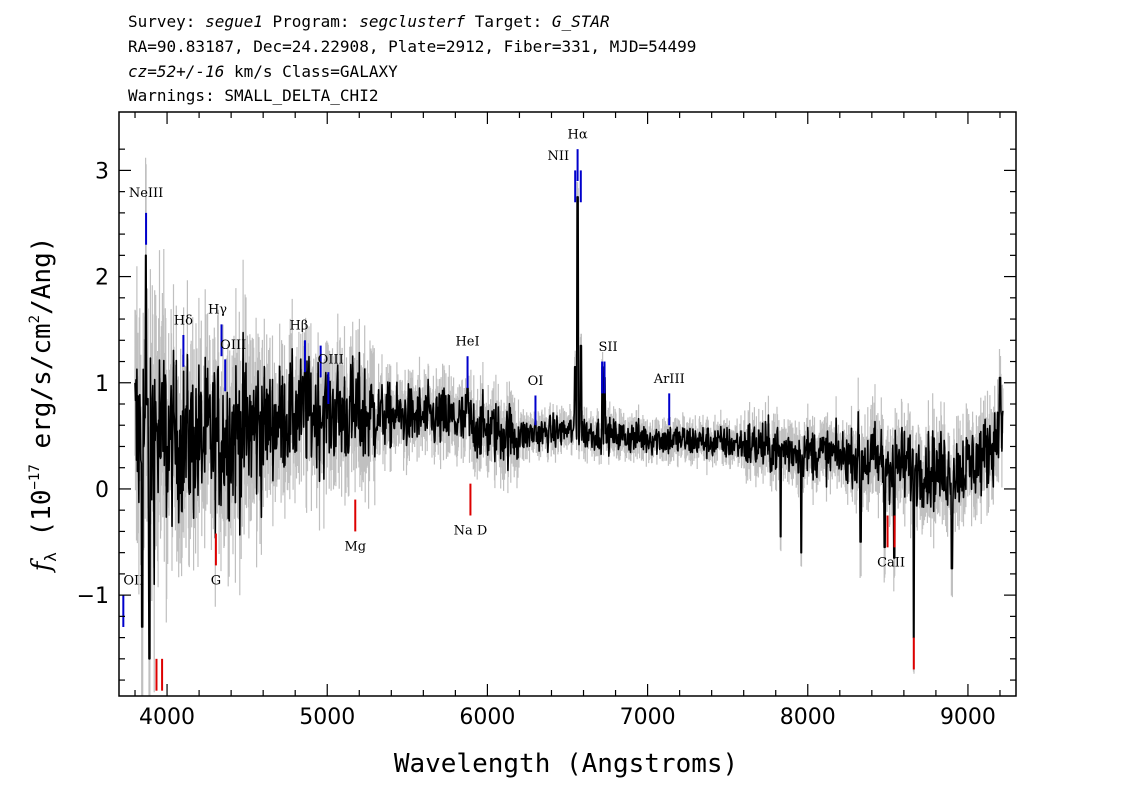 Image resolution: width=1134 pixels, height=810 pixels. I want to click on emission-line-label: Hδ, so click(183, 320).